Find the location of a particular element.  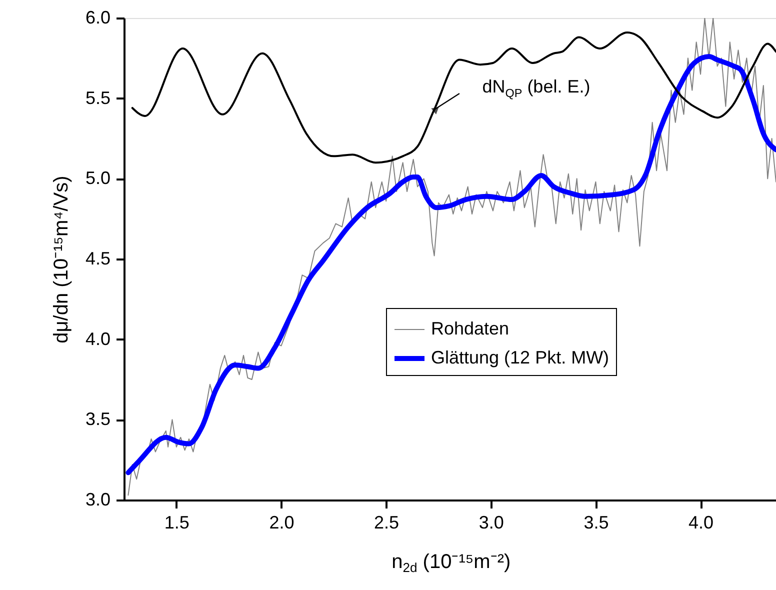

y-tick-label: 4.0 is located at coordinates (97, 338).